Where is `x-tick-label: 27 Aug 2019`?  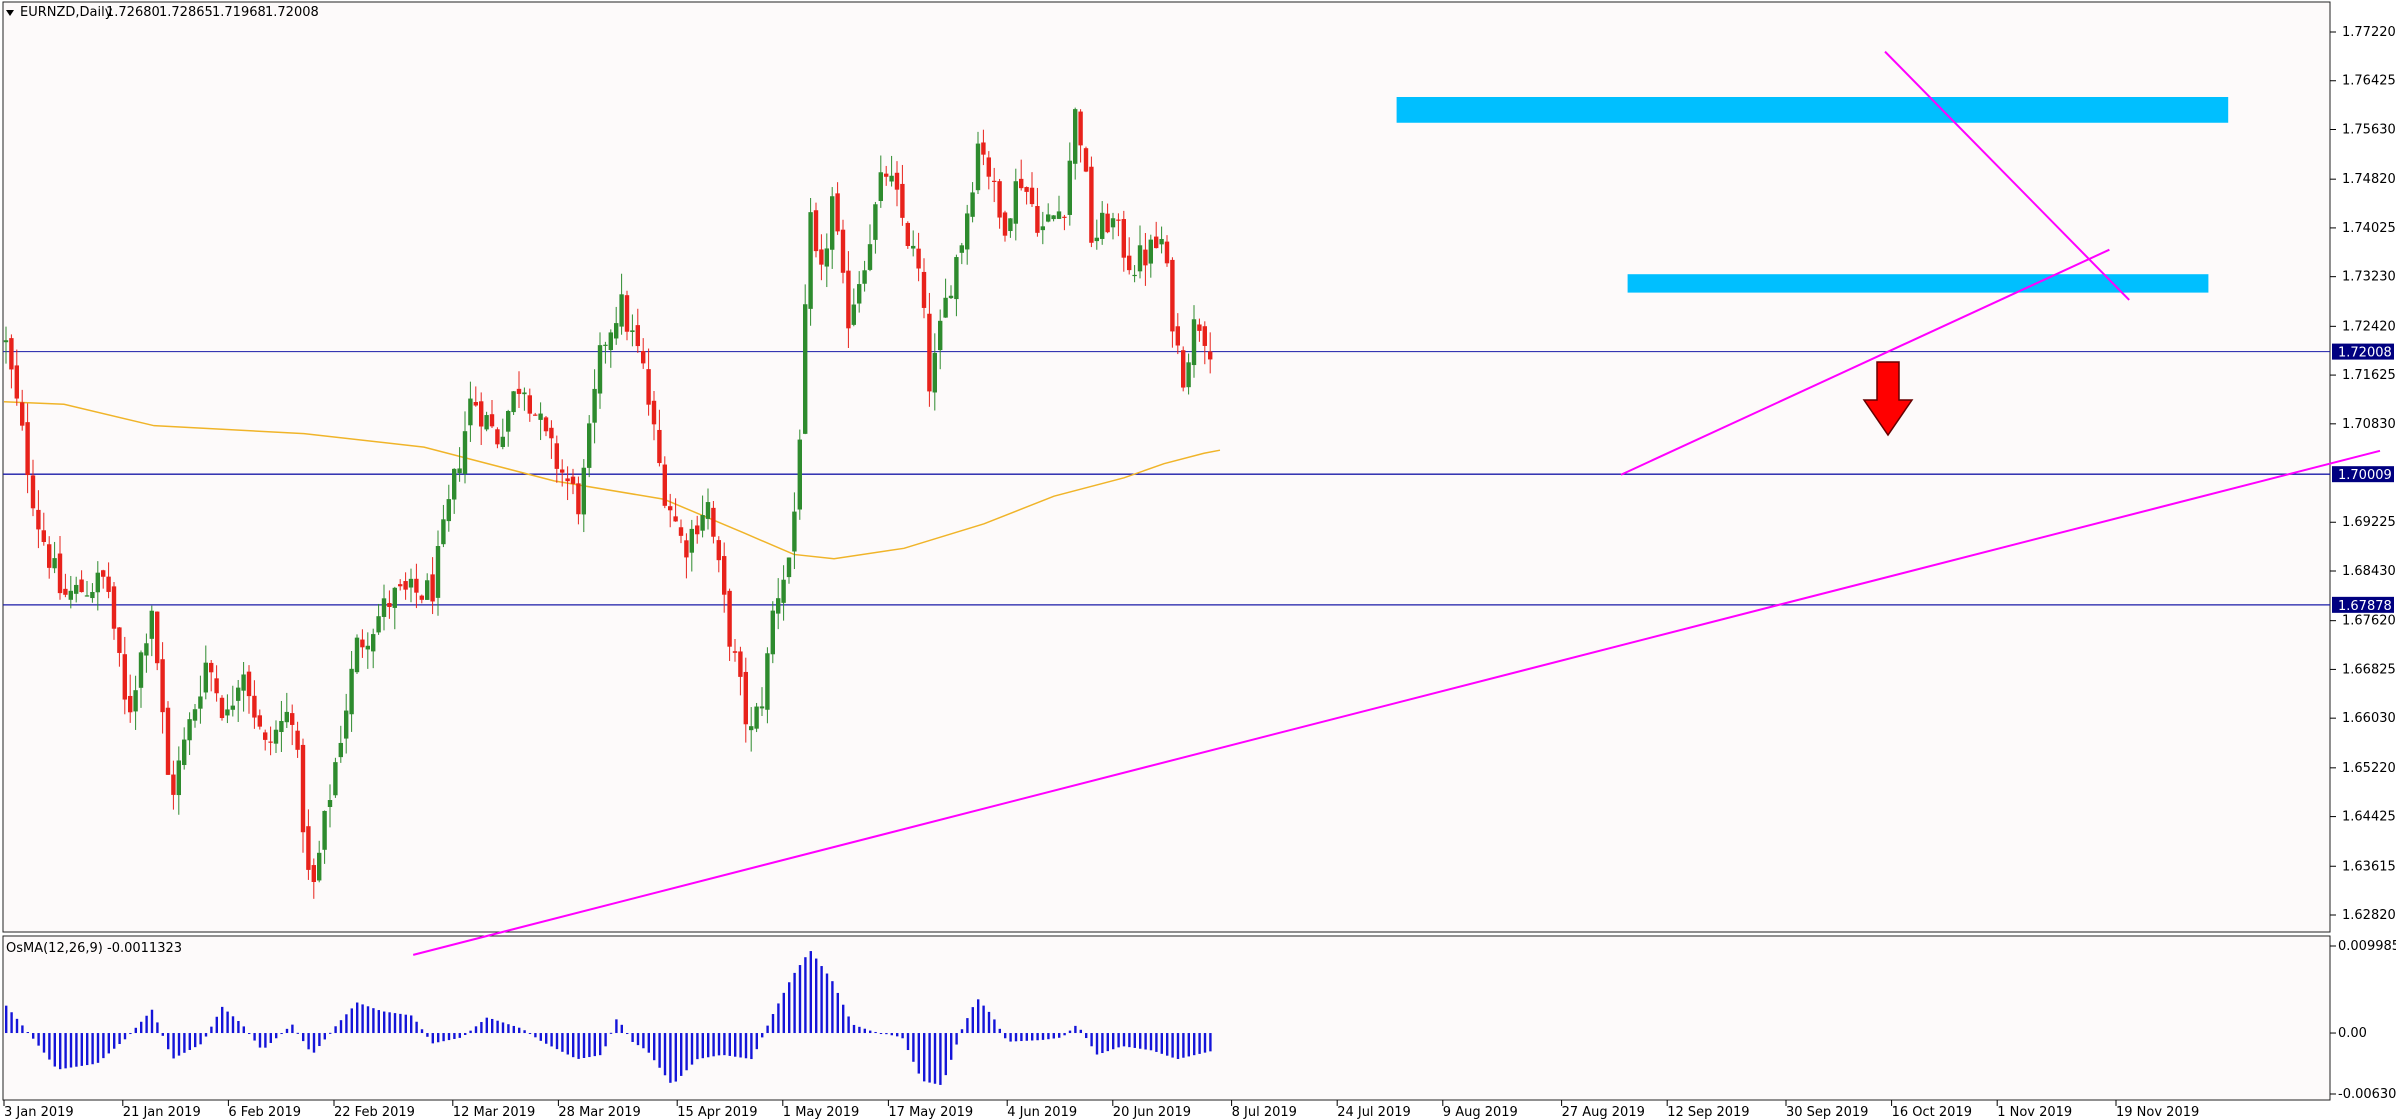 x-tick-label: 27 Aug 2019 is located at coordinates (1603, 1112).